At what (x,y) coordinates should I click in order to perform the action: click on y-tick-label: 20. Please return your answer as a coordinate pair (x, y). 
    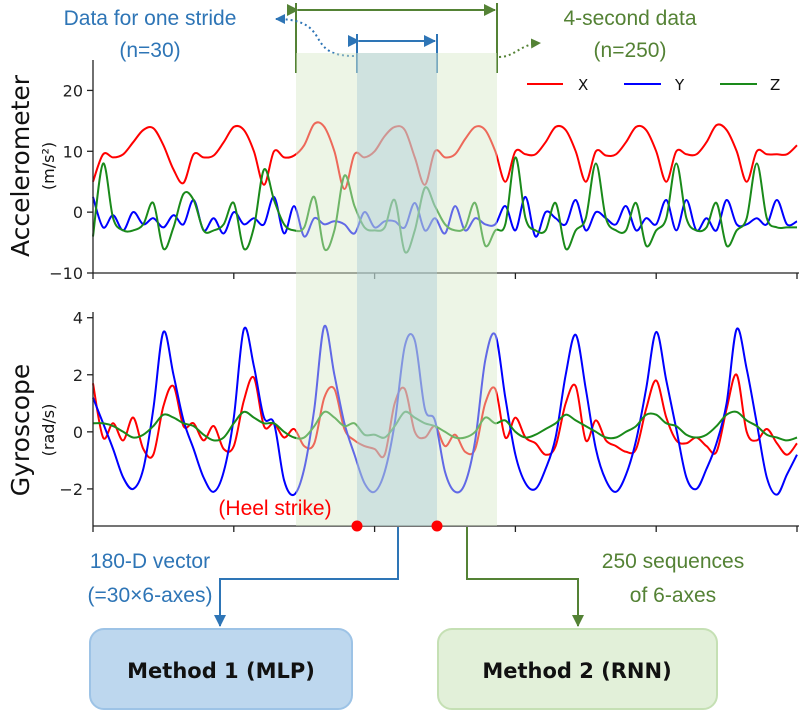
    Looking at the image, I should click on (73, 90).